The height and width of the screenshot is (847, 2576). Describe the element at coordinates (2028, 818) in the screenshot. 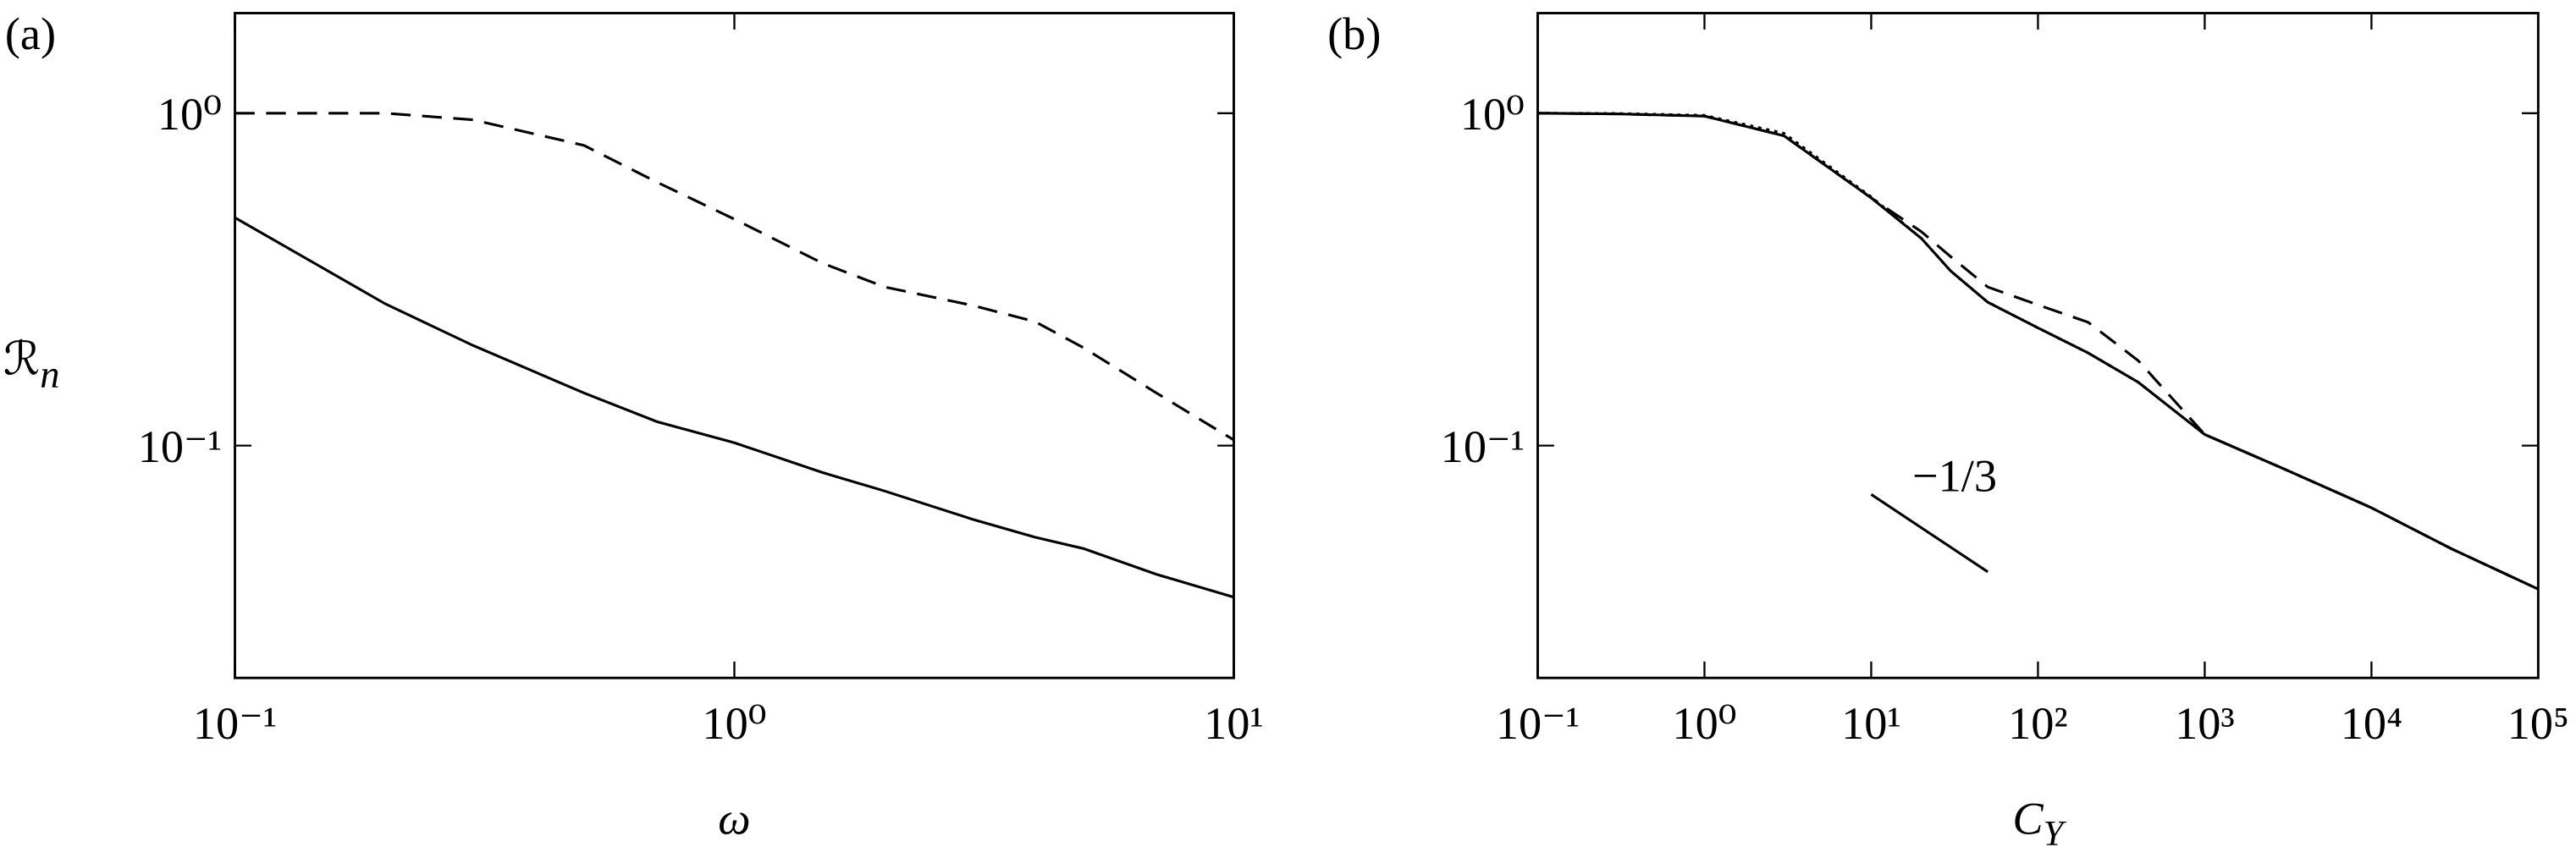

I see `x-axis-label-text: C` at that location.